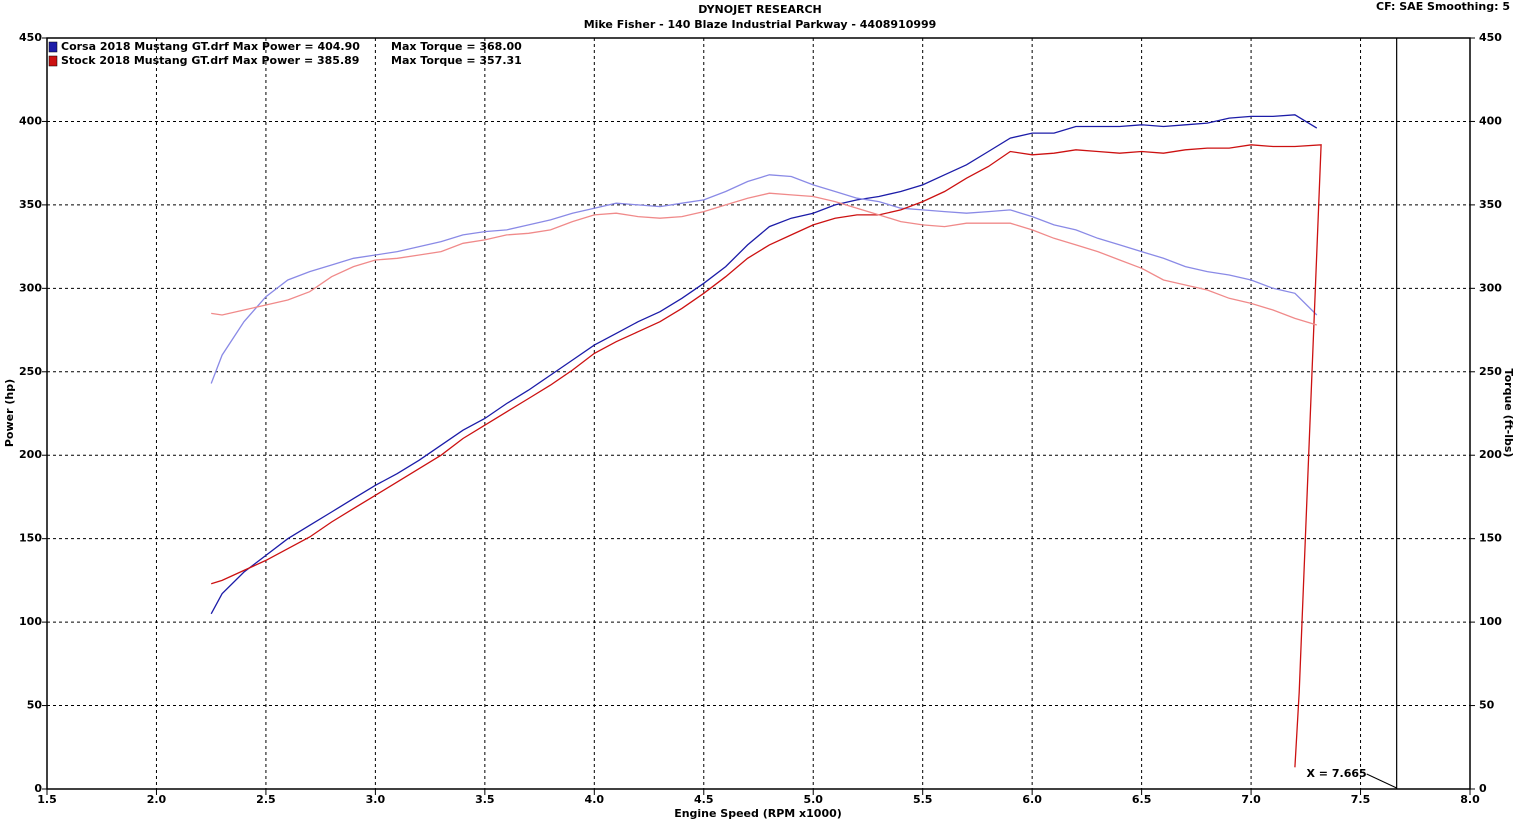 Image resolution: width=1519 pixels, height=822 pixels. I want to click on x-tick-label: 7.0, so click(1251, 799).